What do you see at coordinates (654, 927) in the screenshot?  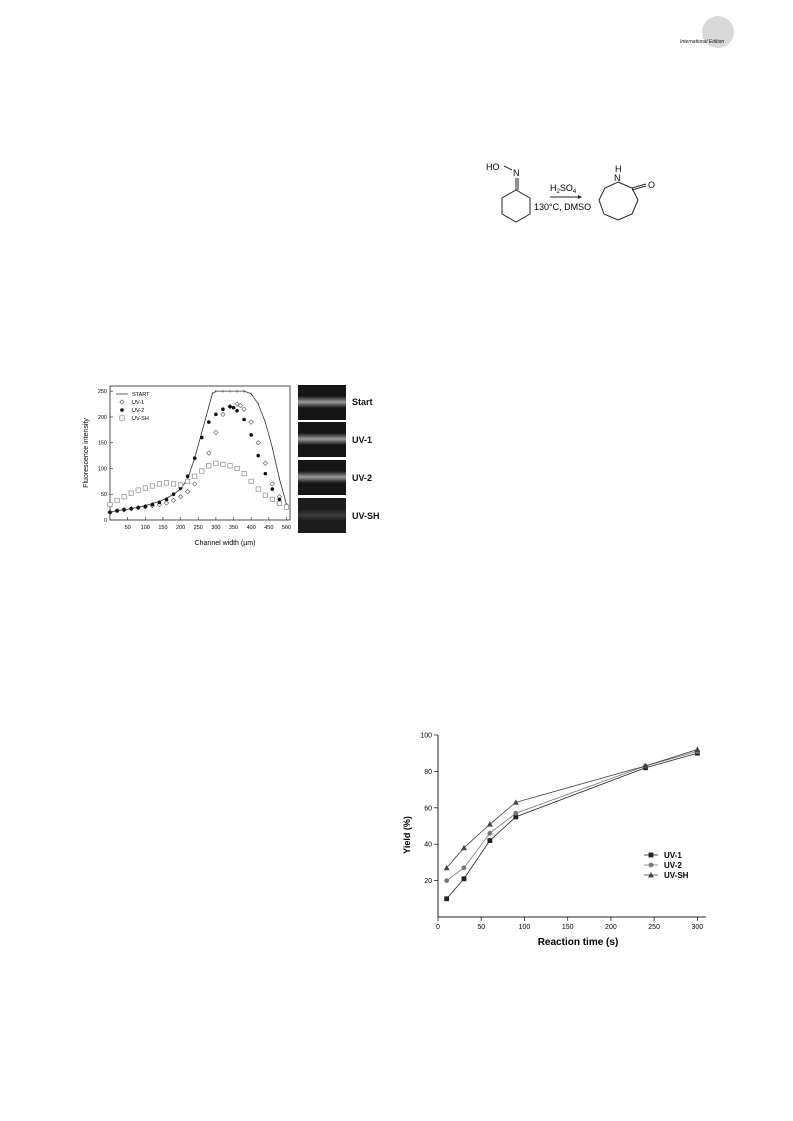 I see `fig2-x-tick-label: 250` at bounding box center [654, 927].